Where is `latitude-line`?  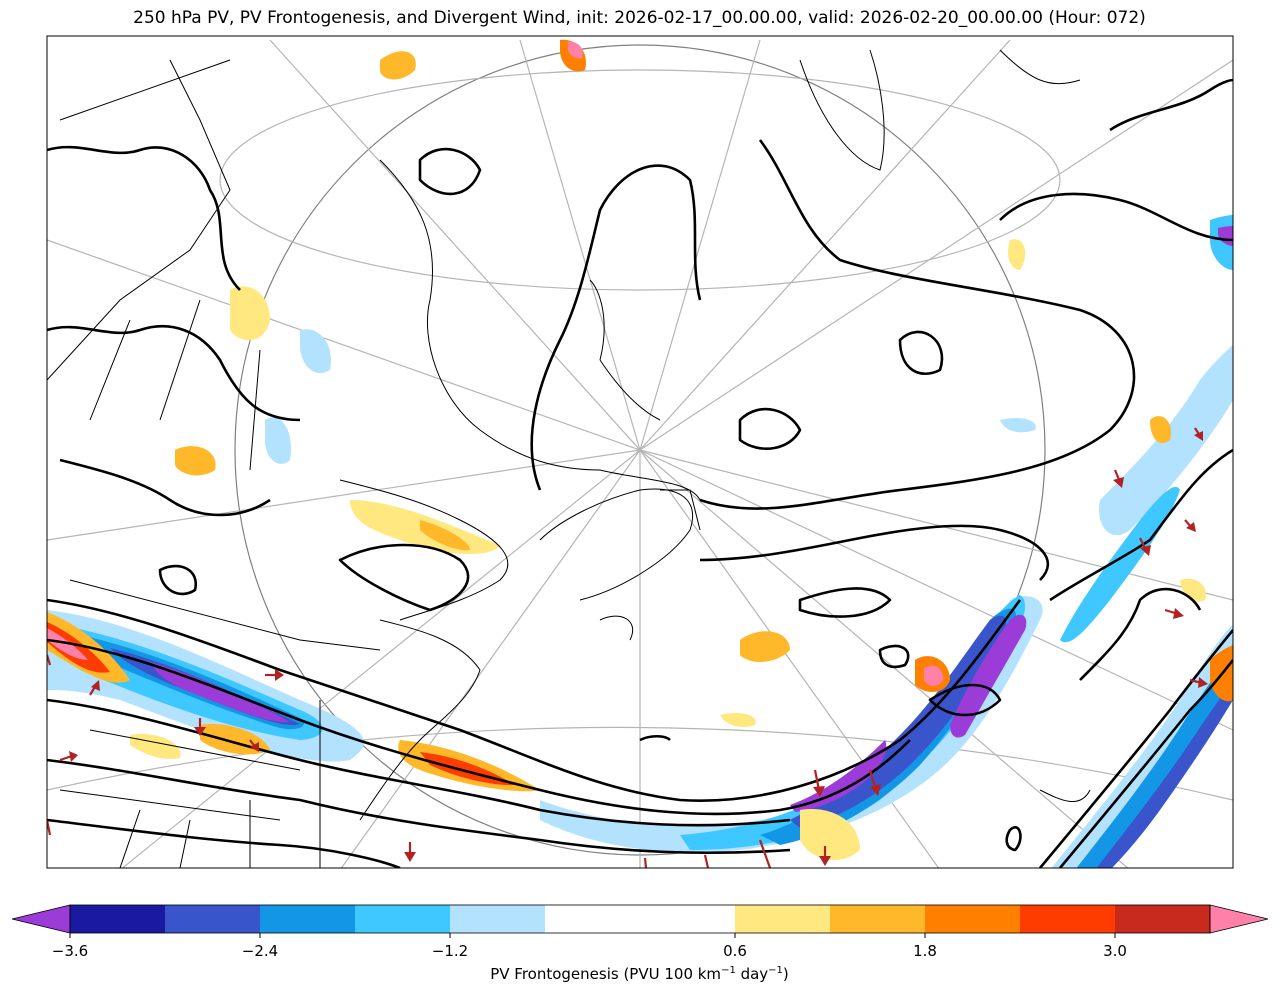
latitude-line is located at coordinates (640, 763).